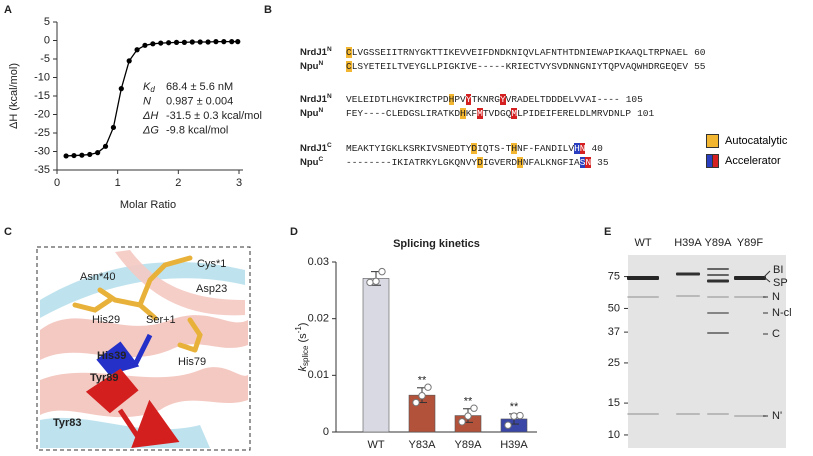 The width and height of the screenshot is (813, 456). Describe the element at coordinates (14, 96) in the screenshot. I see `y-axis-label: ΔH (kcal/mol)` at that location.